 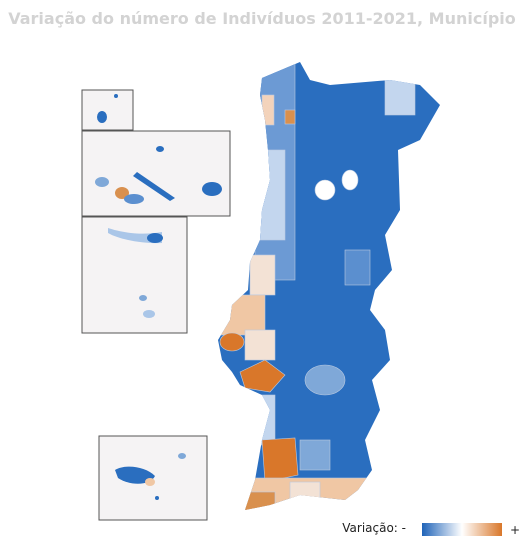 I want to click on legend-label: Variação: -, so click(x=374, y=528).